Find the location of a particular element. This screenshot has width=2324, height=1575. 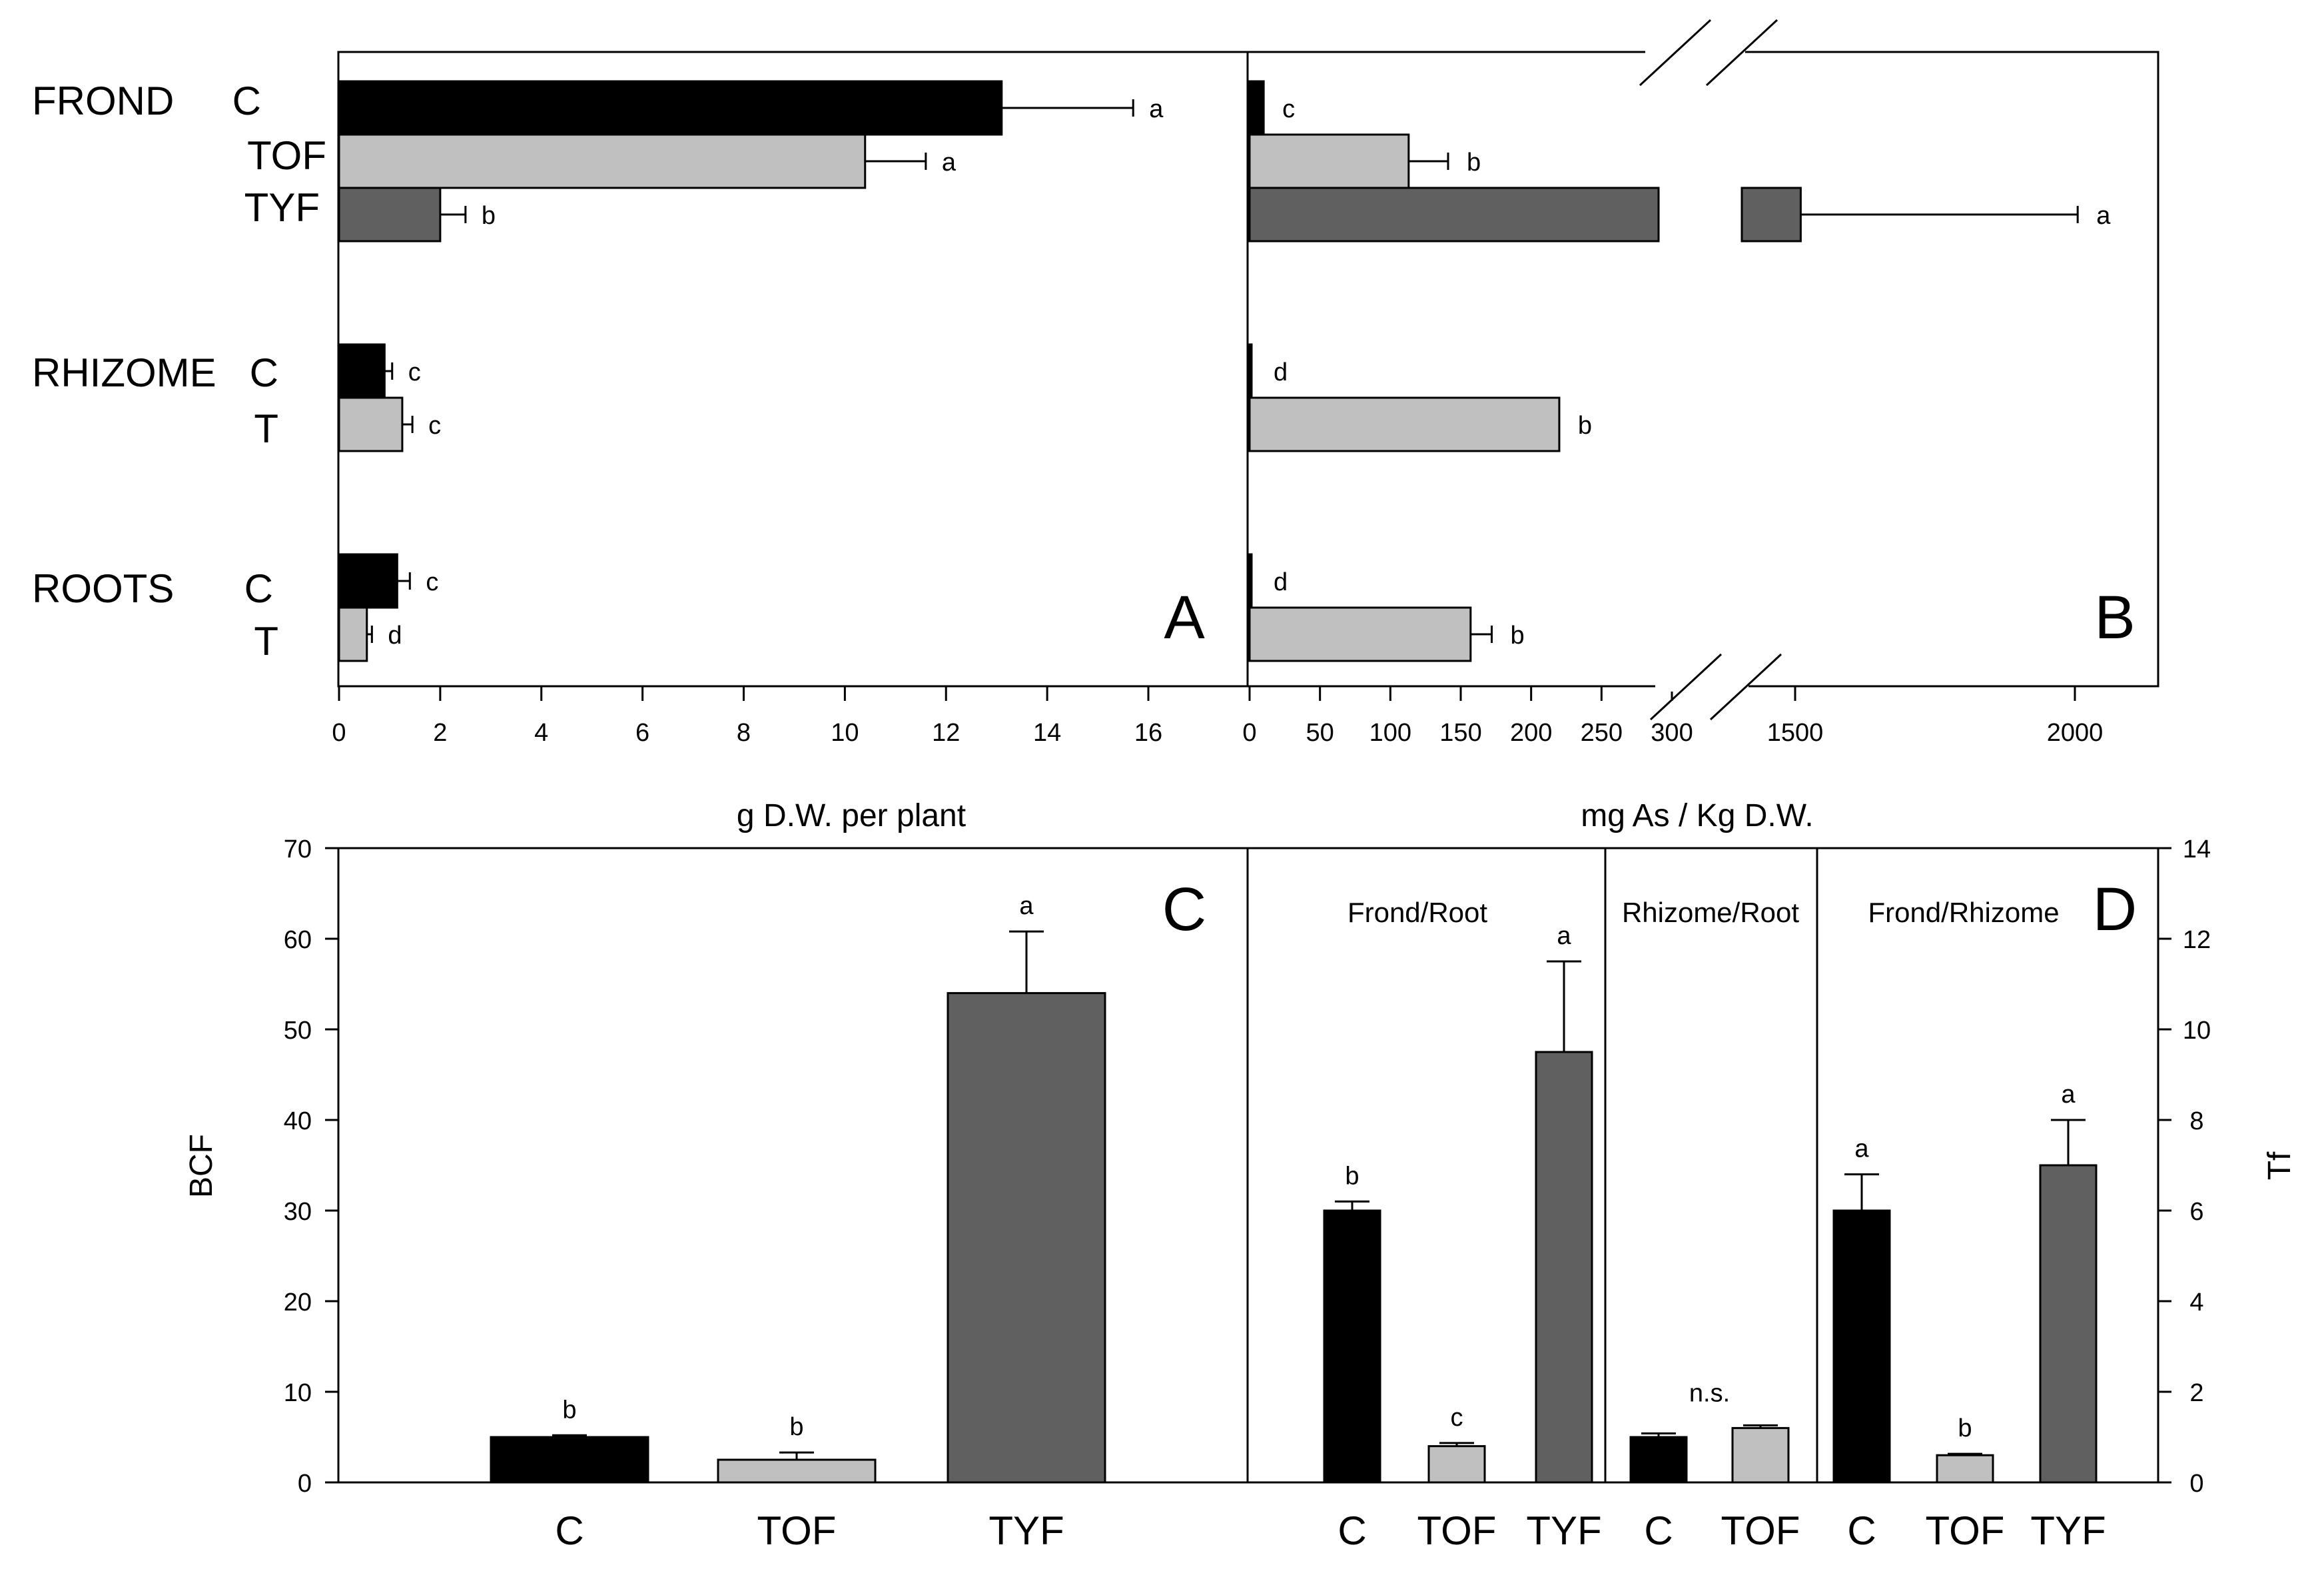

panel-a-x-tick-label: 4 is located at coordinates (541, 733).